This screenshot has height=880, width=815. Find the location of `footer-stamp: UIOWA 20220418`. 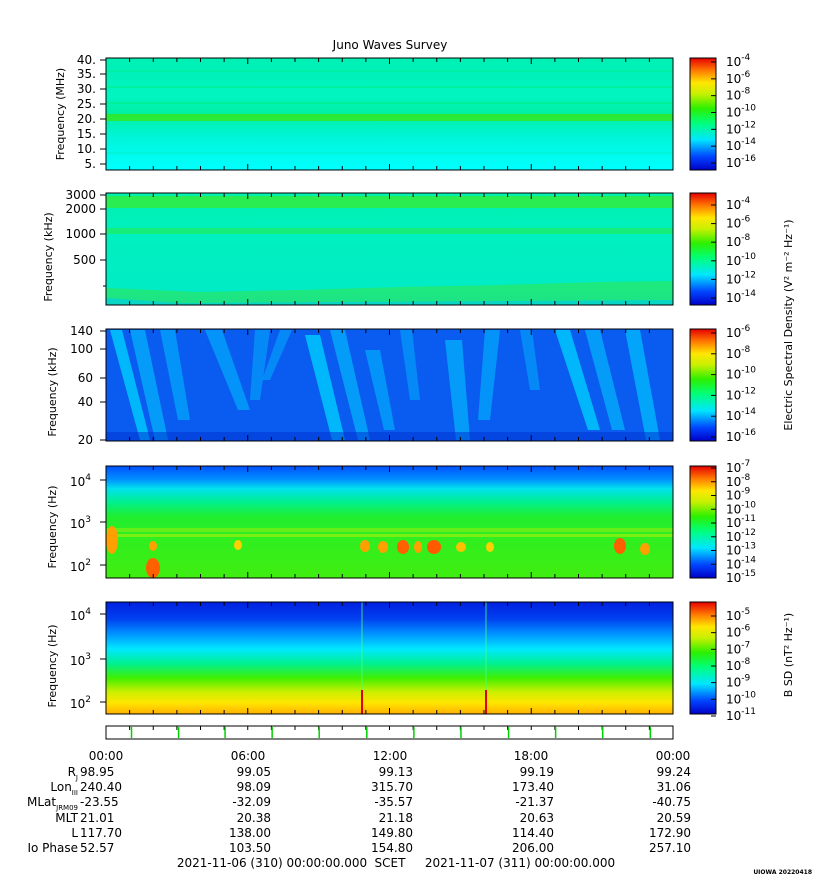

footer-stamp: UIOWA 20220418 is located at coordinates (782, 872).